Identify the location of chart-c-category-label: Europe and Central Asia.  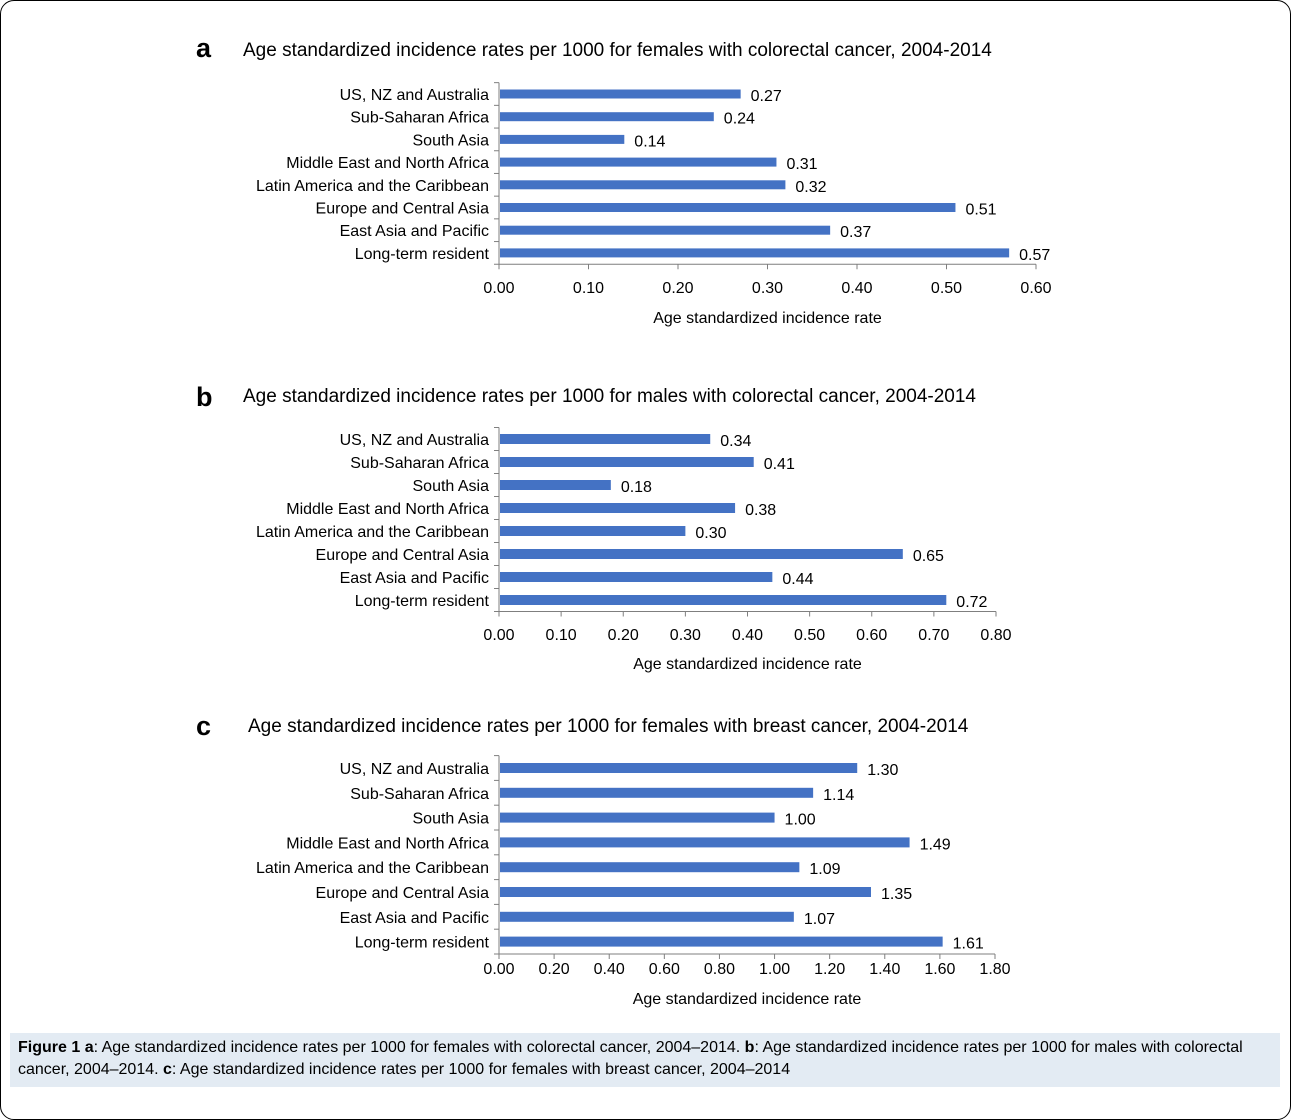
(403, 893).